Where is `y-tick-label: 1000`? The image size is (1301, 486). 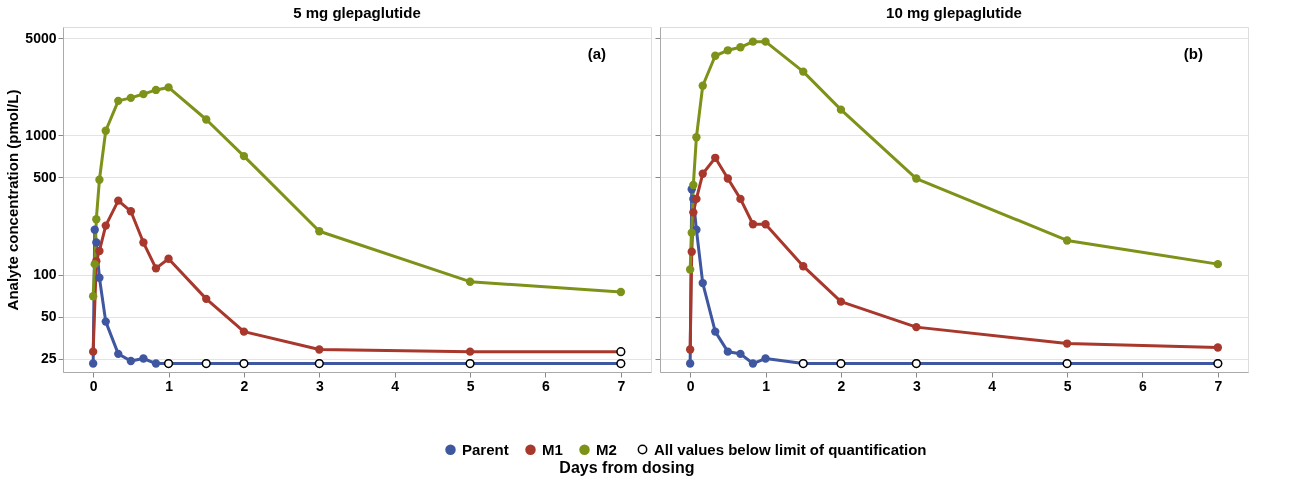 y-tick-label: 1000 is located at coordinates (41, 134).